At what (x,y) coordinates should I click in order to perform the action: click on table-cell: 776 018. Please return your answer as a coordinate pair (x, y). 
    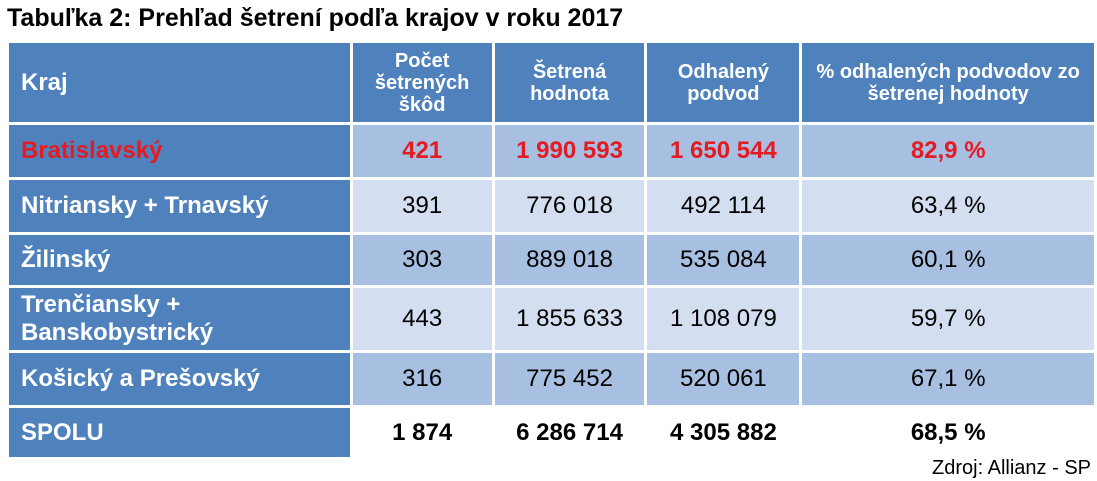
    Looking at the image, I should click on (569, 206).